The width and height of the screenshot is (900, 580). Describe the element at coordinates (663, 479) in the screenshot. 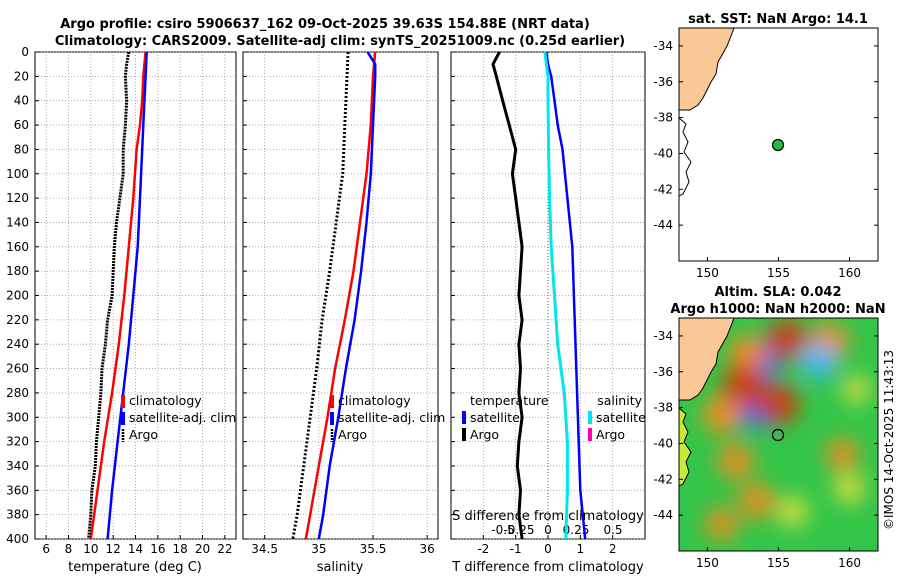

I see `map-lat-tick-label: -42` at that location.